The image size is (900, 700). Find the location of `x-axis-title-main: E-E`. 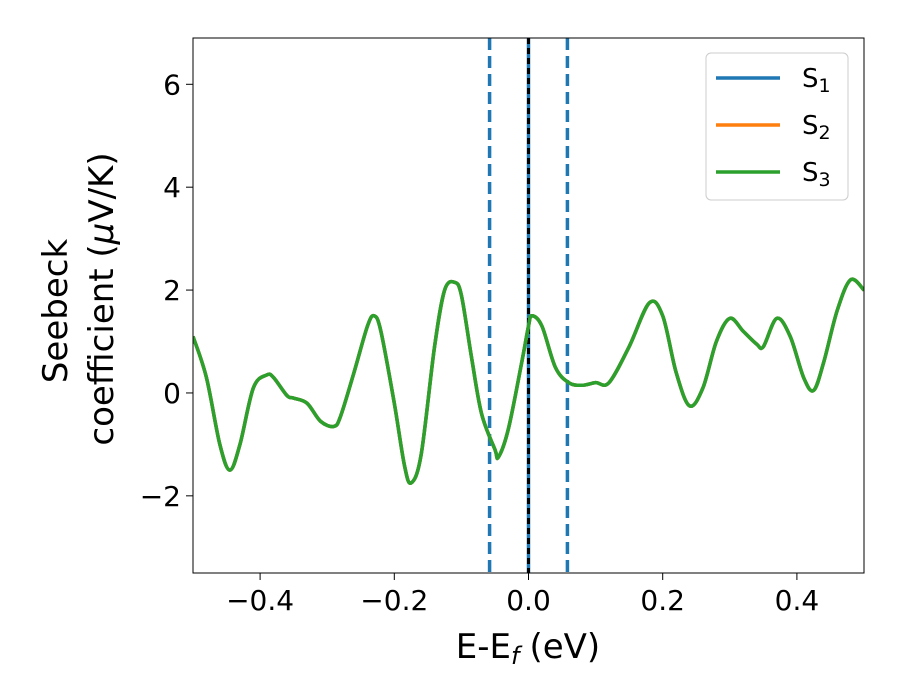

x-axis-title-main: E-E is located at coordinates (483, 647).